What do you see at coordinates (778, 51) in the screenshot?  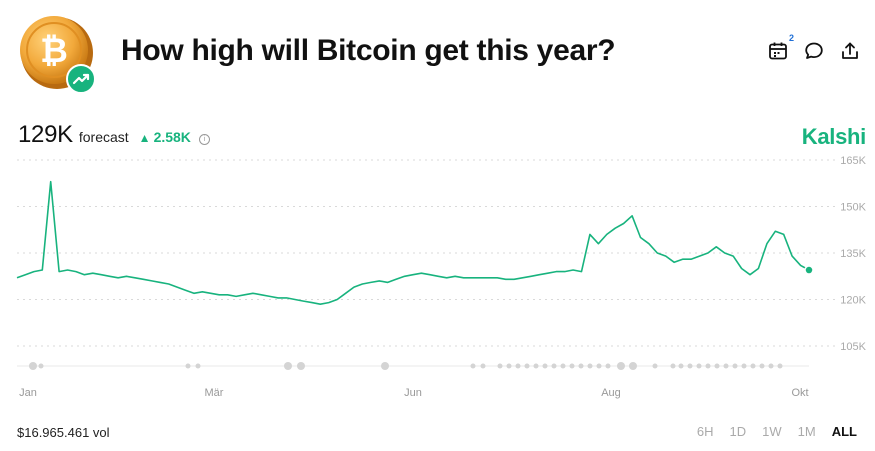 I see `calendar-icon` at bounding box center [778, 51].